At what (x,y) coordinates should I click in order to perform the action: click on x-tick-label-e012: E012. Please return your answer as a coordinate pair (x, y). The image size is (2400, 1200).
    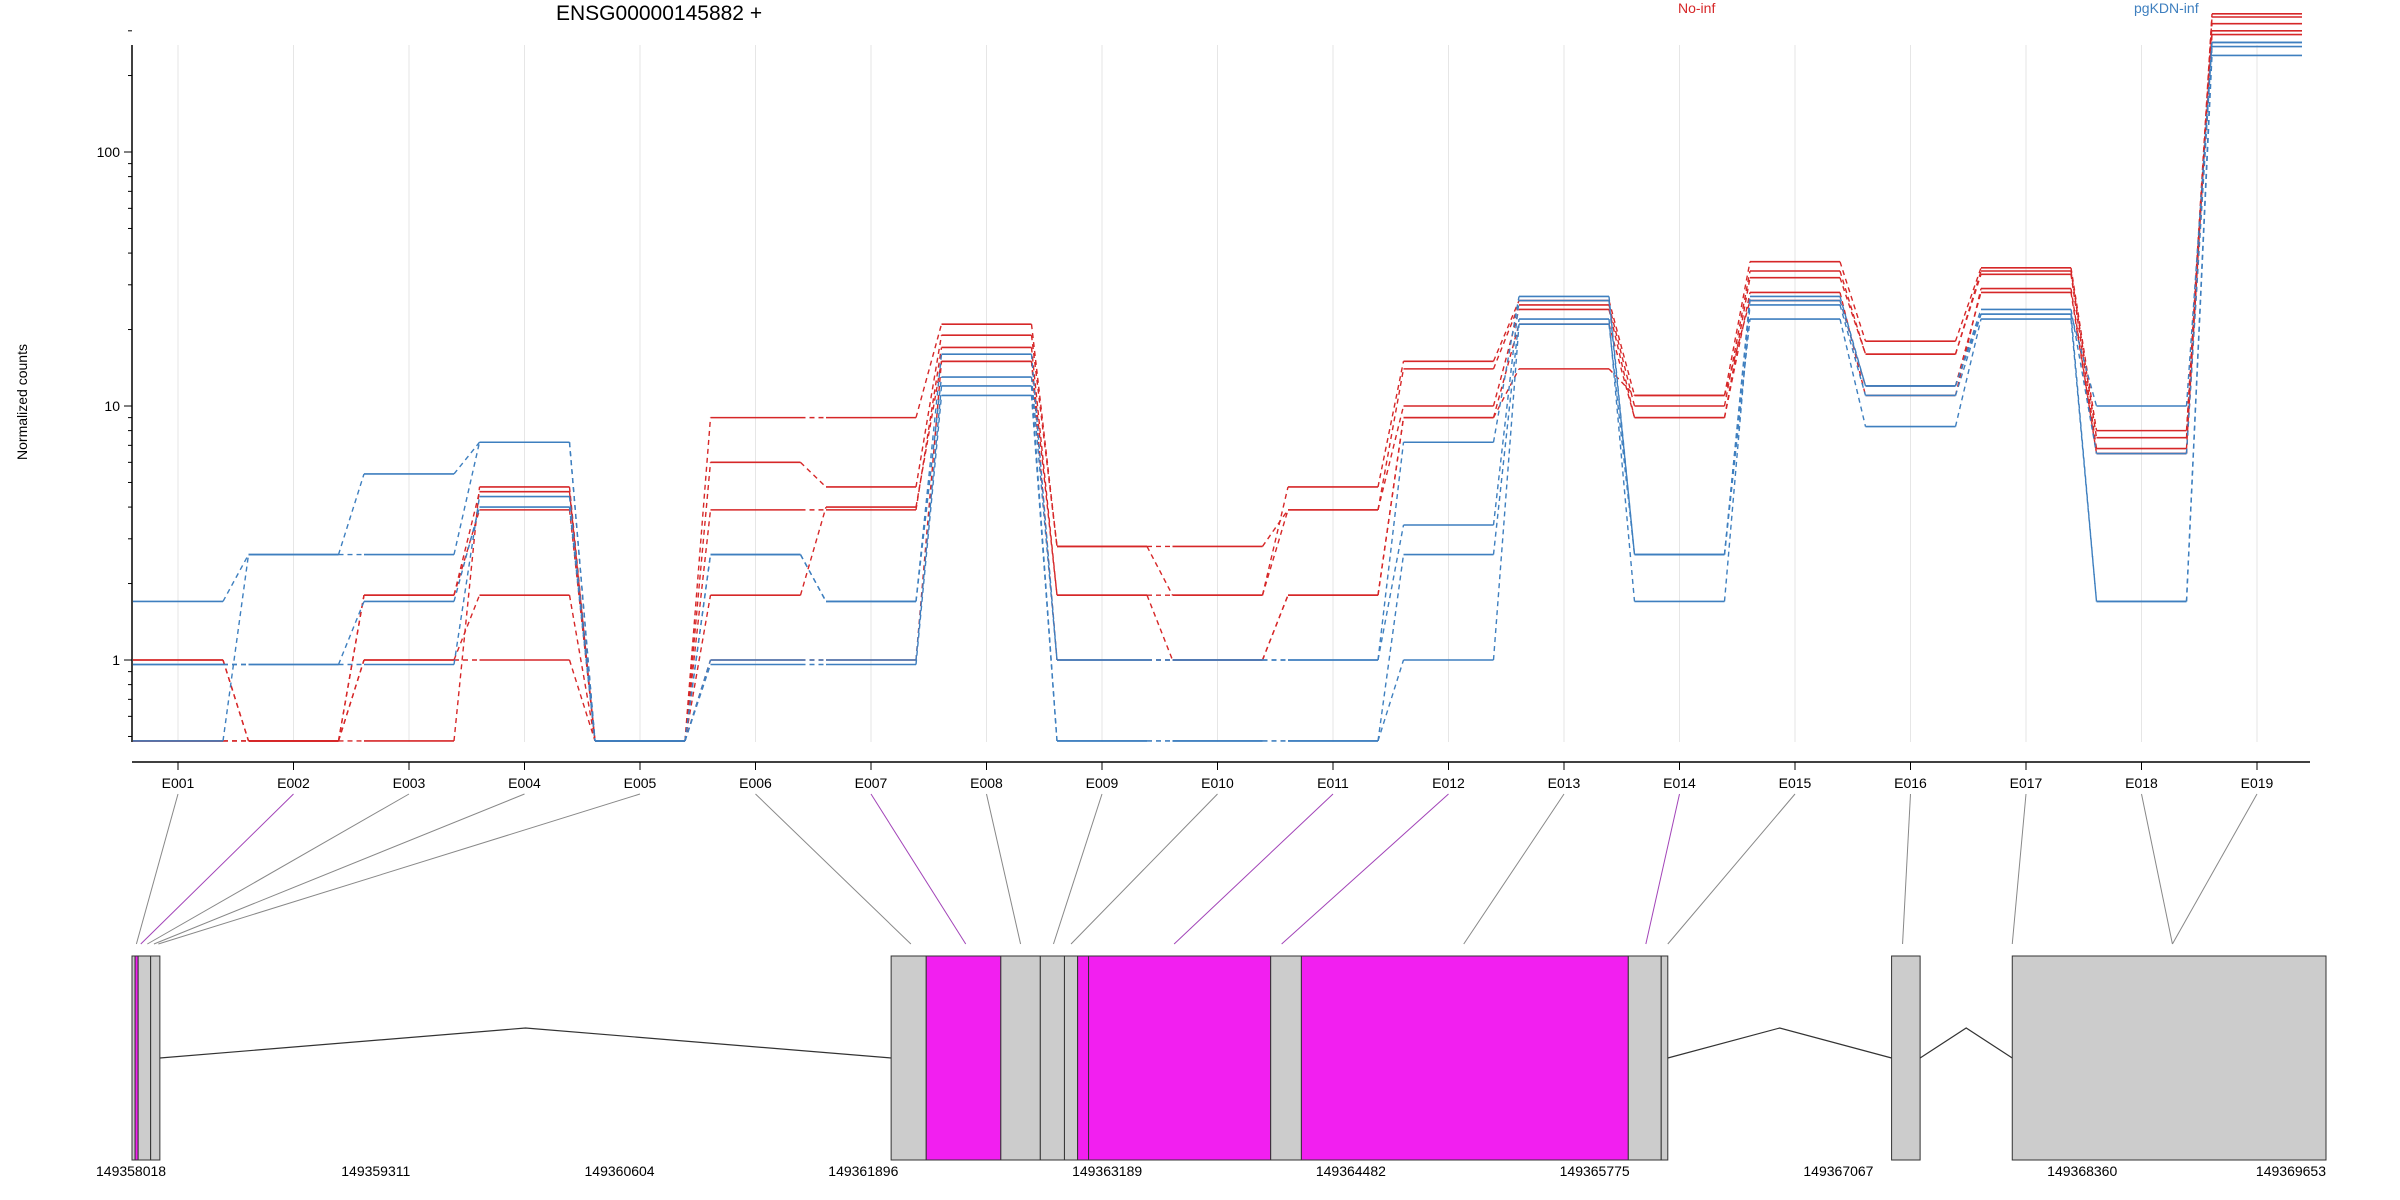
    Looking at the image, I should click on (1448, 783).